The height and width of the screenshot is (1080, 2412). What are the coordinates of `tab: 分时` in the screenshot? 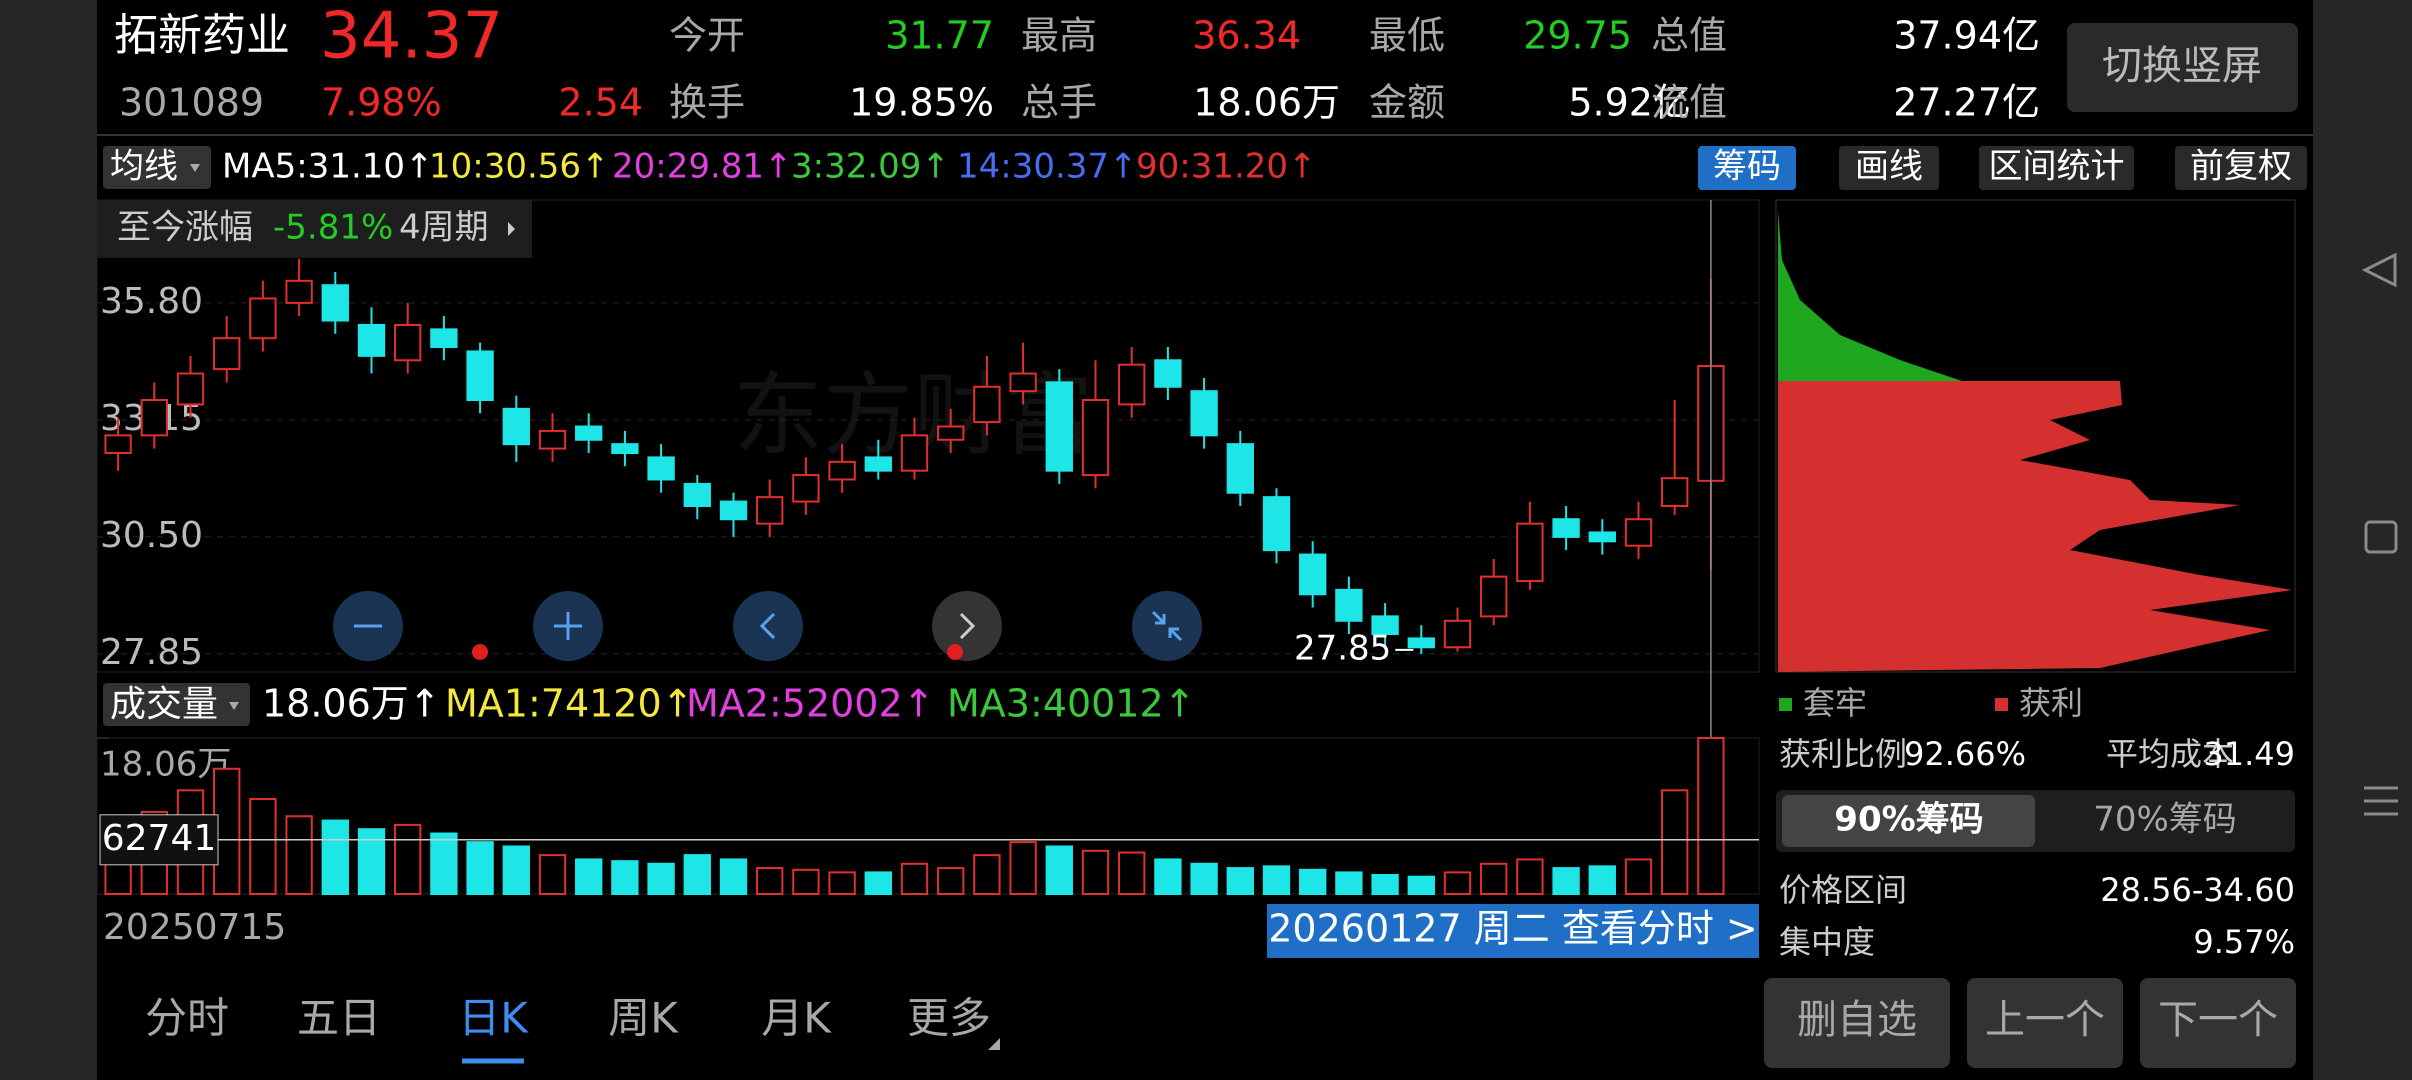 It's located at (187, 1018).